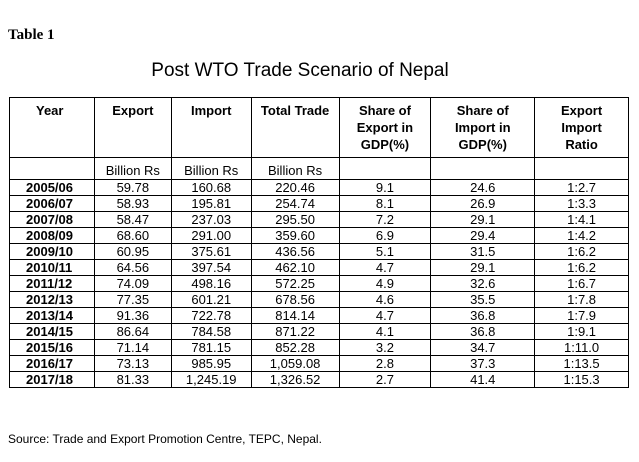 The image size is (639, 462). Describe the element at coordinates (581, 203) in the screenshot. I see `cell-export-import-ratio: 1:3.3` at that location.